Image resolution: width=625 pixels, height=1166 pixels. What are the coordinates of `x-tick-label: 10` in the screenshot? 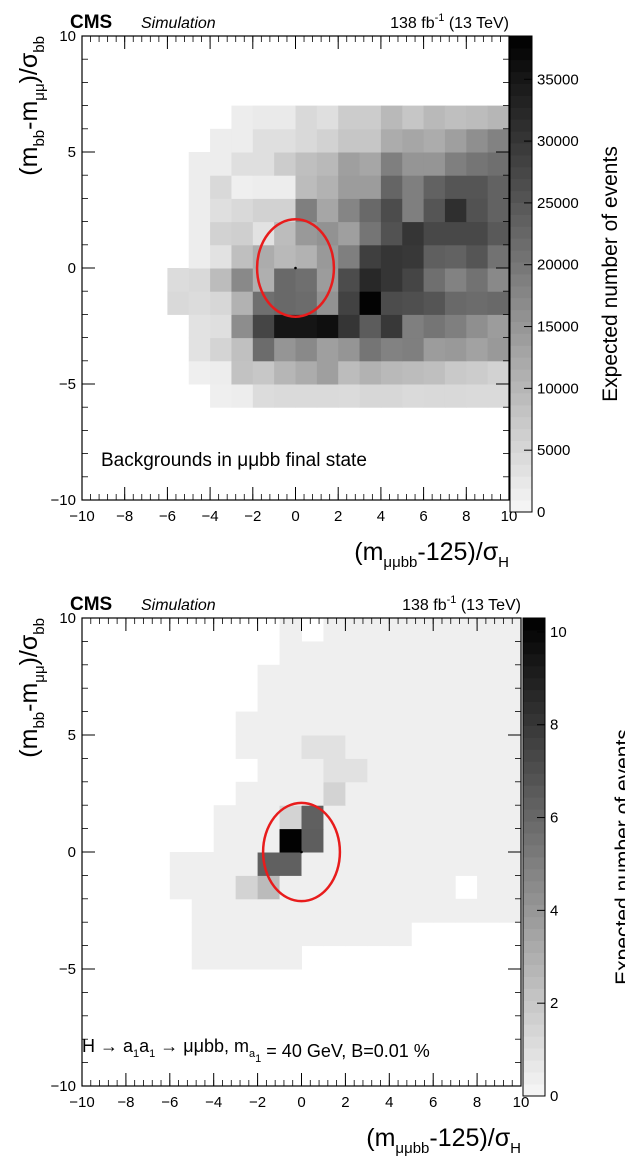 It's located at (521, 1102).